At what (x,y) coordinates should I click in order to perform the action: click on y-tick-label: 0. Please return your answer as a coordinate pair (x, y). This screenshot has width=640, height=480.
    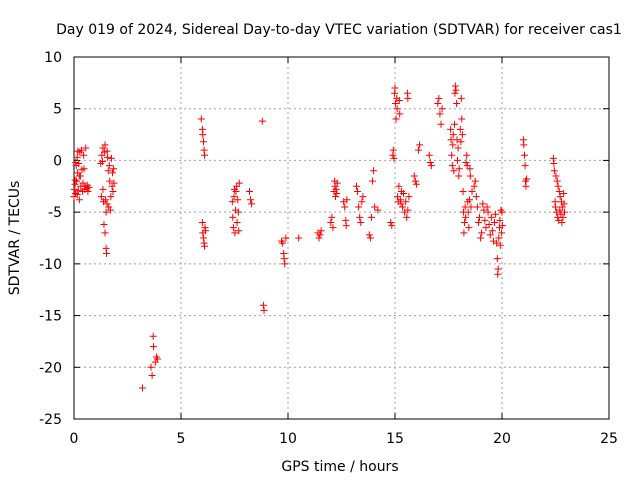
    Looking at the image, I should click on (57, 161).